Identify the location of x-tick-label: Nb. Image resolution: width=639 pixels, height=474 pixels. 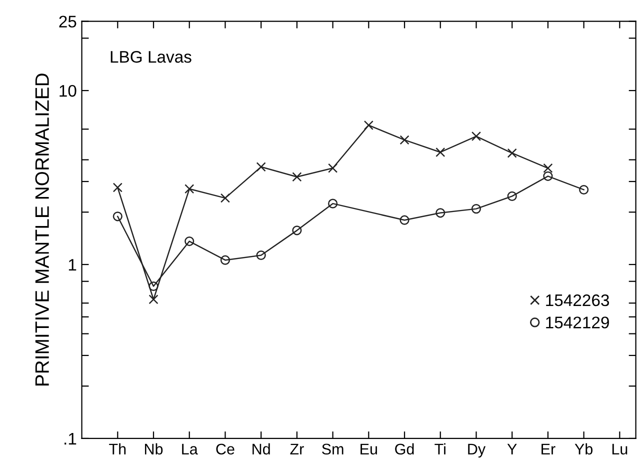
(154, 449).